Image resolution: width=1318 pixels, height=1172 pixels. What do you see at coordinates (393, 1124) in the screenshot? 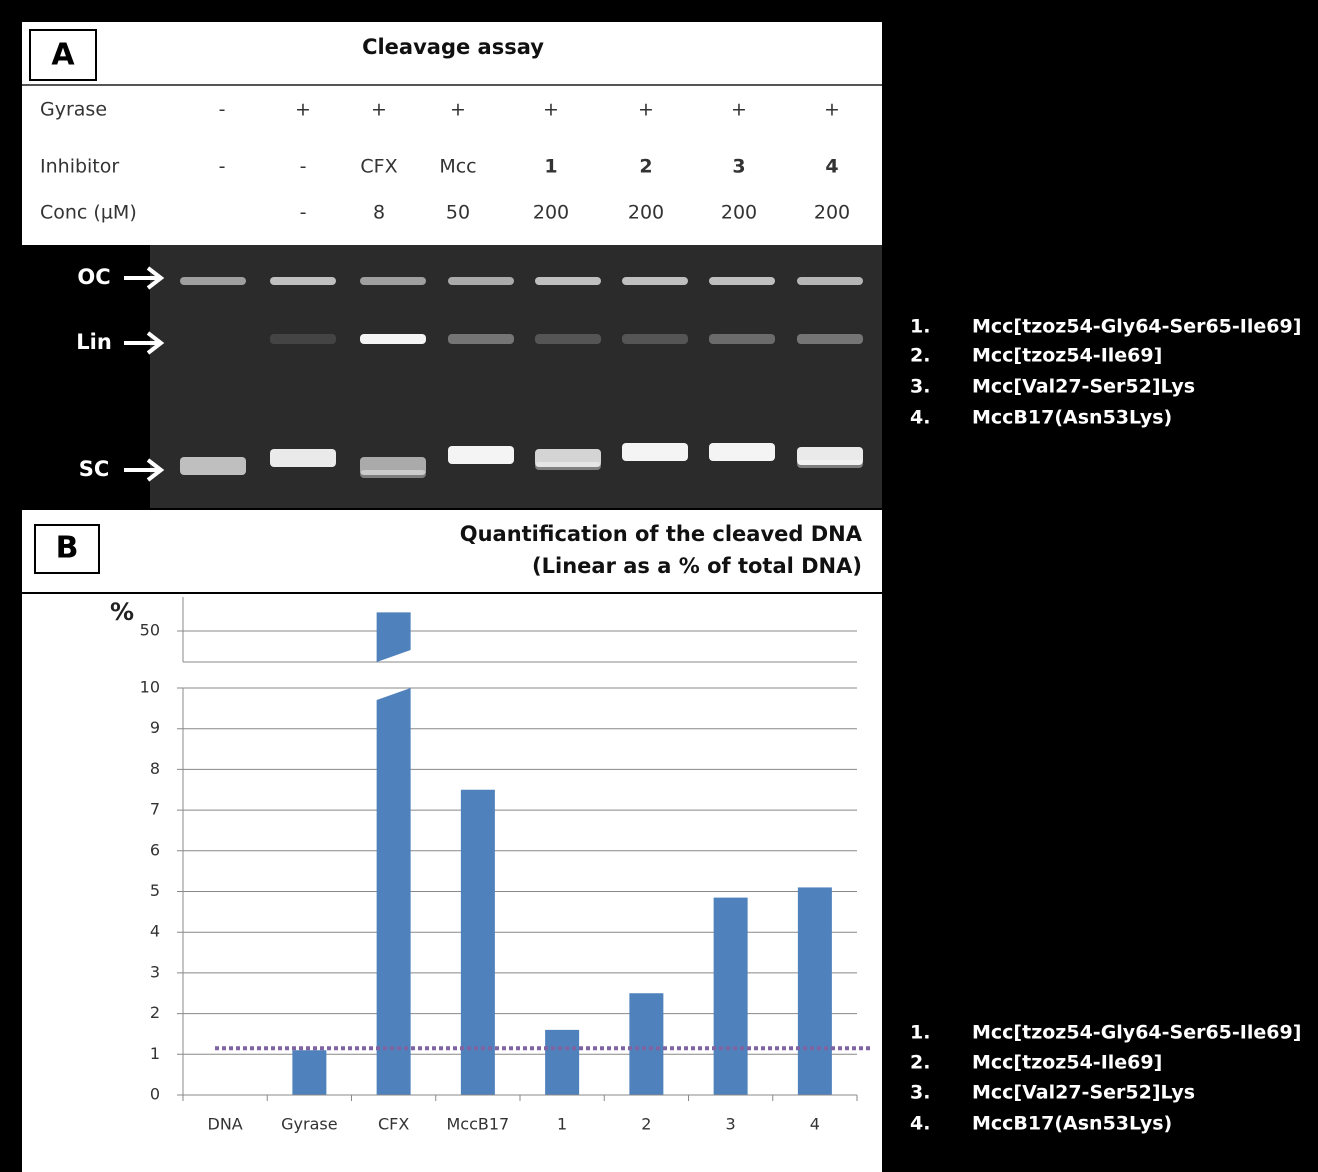
I see `x-tick-label: CFX` at bounding box center [393, 1124].